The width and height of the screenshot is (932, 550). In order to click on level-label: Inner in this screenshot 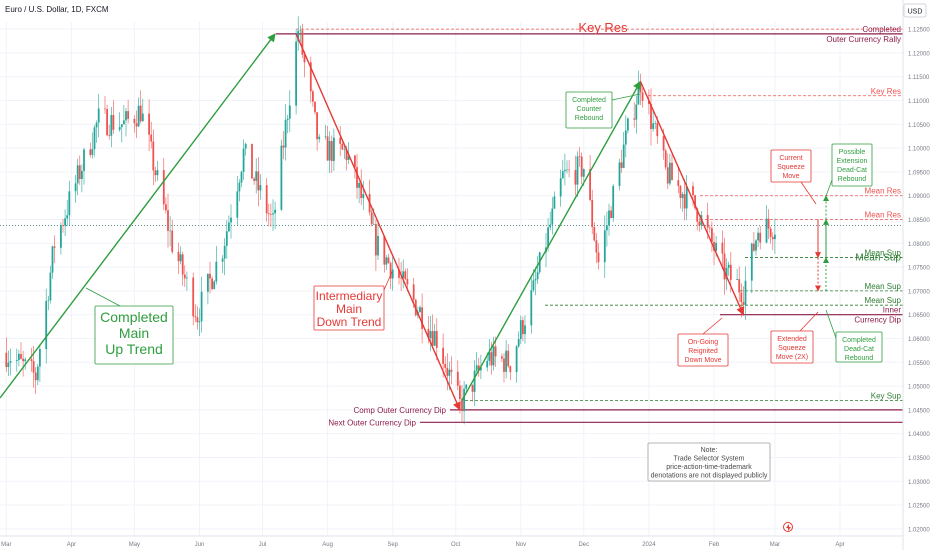, I will do `click(892, 310)`.